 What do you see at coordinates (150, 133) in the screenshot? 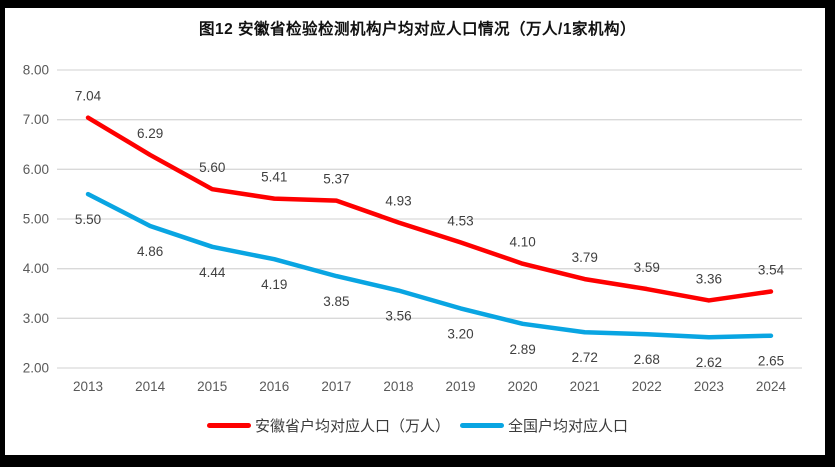
I see `data-label: 6.29` at bounding box center [150, 133].